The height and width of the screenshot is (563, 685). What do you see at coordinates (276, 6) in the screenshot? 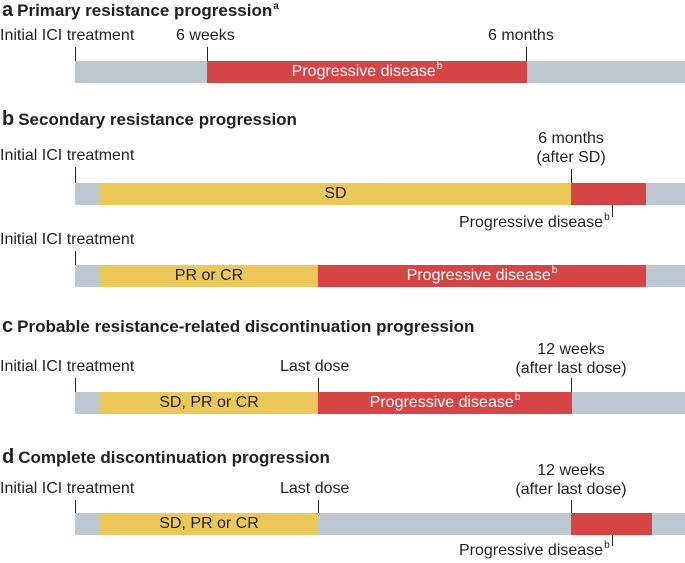
I see `panel-a-title-sup: a` at bounding box center [276, 6].